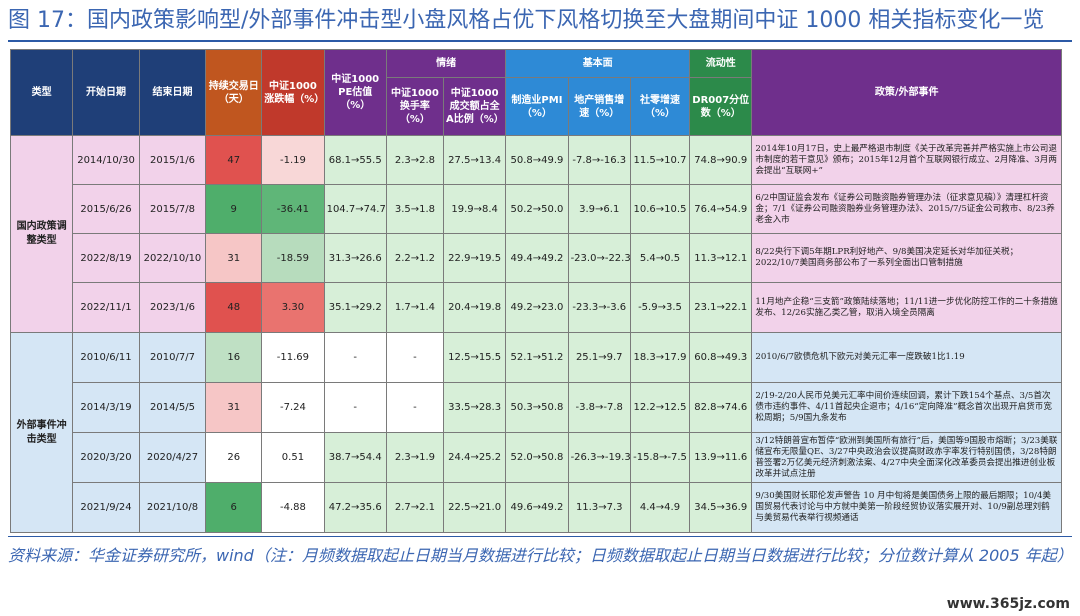 This screenshot has width=1080, height=616. I want to click on cell-dr007: 82.8→74.6, so click(721, 407).